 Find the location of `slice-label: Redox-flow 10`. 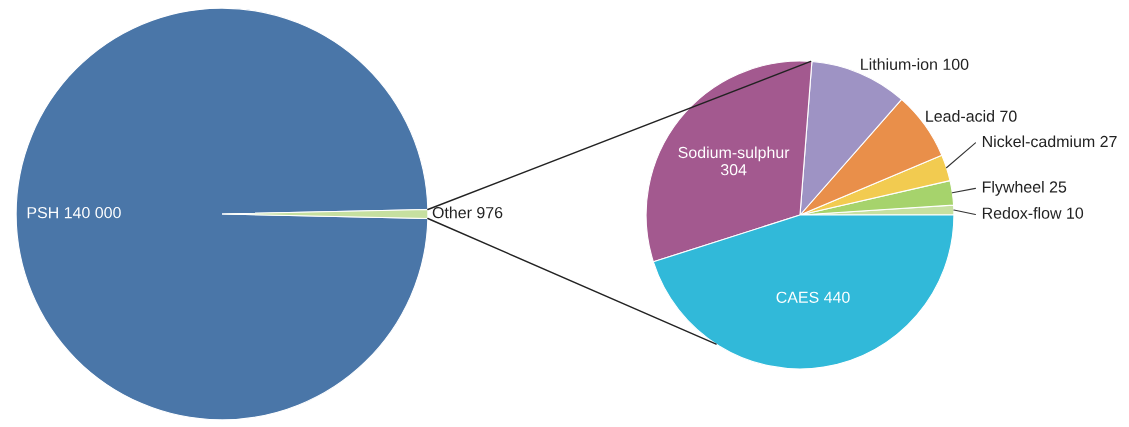

slice-label: Redox-flow 10 is located at coordinates (1033, 213).